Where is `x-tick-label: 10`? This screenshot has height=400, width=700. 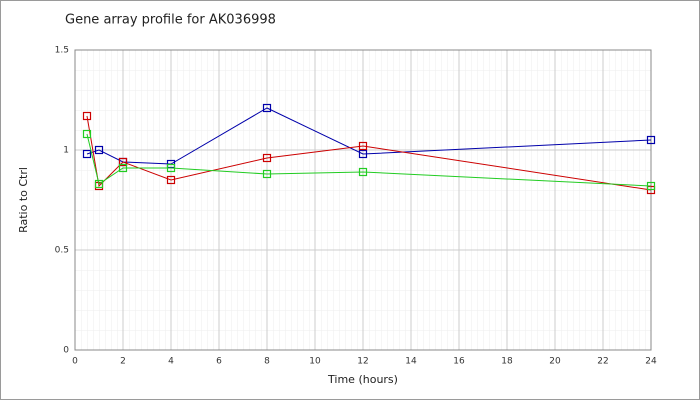
x-tick-label: 10 is located at coordinates (315, 362).